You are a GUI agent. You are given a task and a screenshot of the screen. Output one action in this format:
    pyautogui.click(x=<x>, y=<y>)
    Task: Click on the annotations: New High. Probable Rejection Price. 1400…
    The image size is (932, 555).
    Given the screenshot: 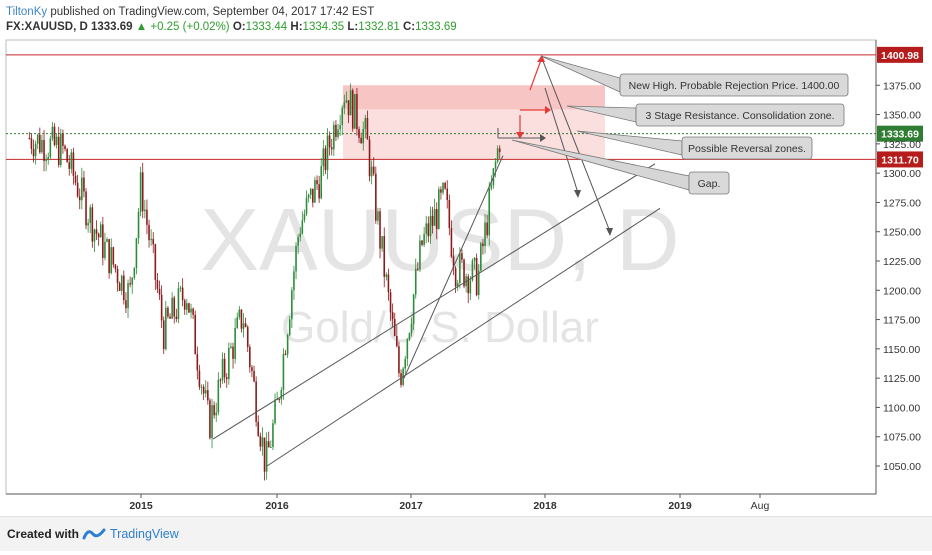 What is the action you would take?
    pyautogui.click(x=680, y=125)
    